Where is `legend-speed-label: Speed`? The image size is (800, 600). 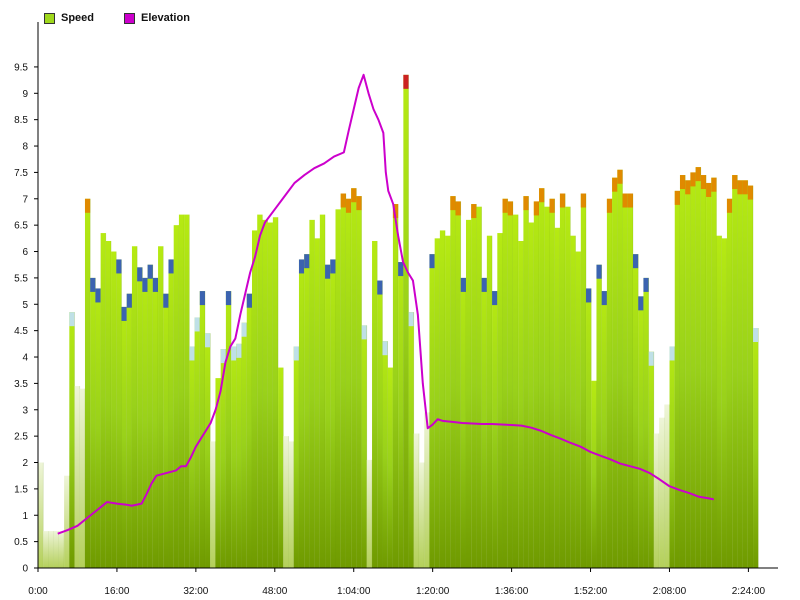
legend-speed-label: Speed is located at coordinates (78, 18).